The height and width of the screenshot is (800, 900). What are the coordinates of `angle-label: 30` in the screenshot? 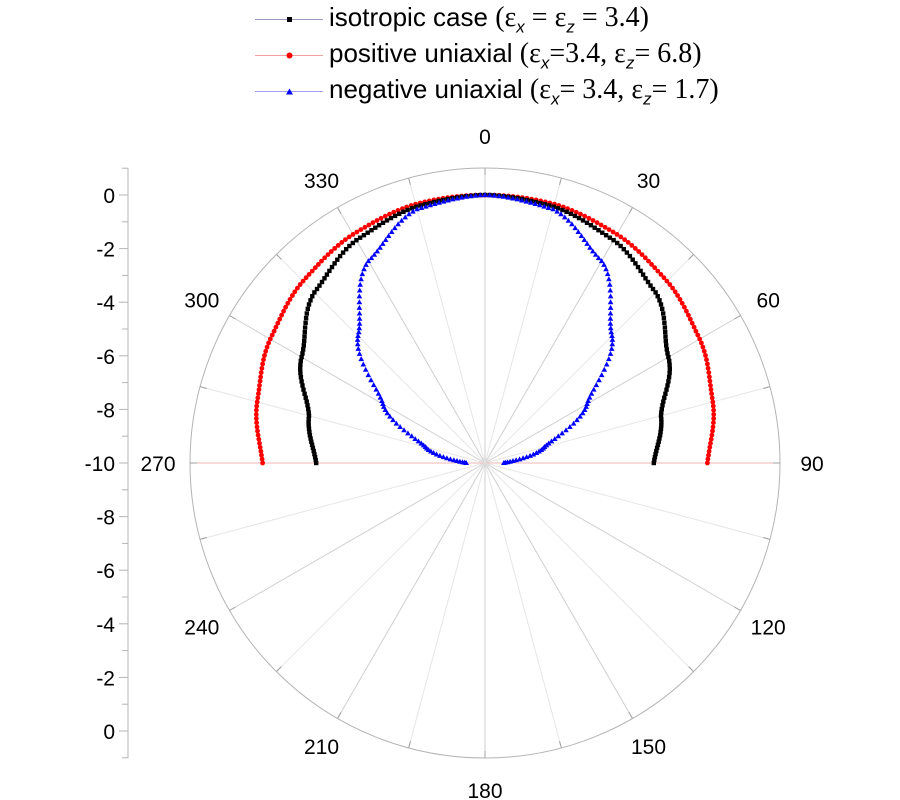 It's located at (648, 181).